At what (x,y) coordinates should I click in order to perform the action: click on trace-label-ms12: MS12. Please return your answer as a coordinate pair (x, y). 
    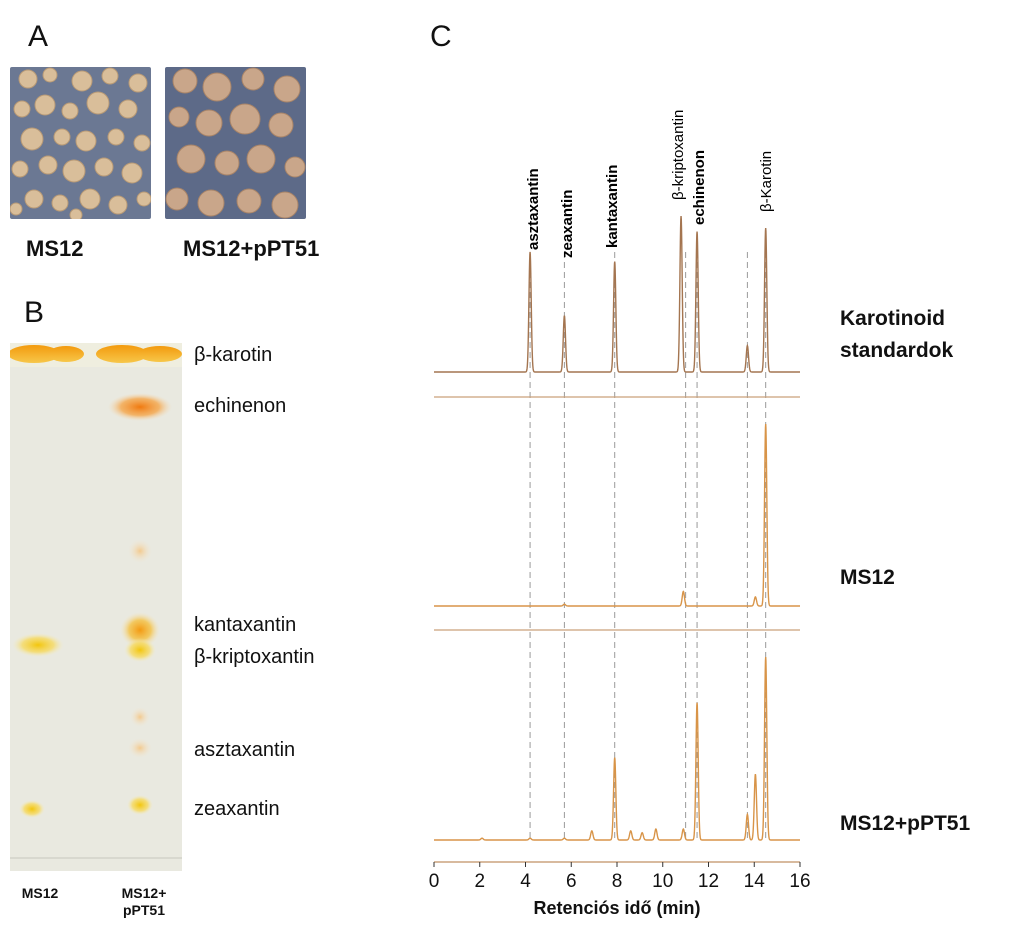
    Looking at the image, I should click on (867, 577).